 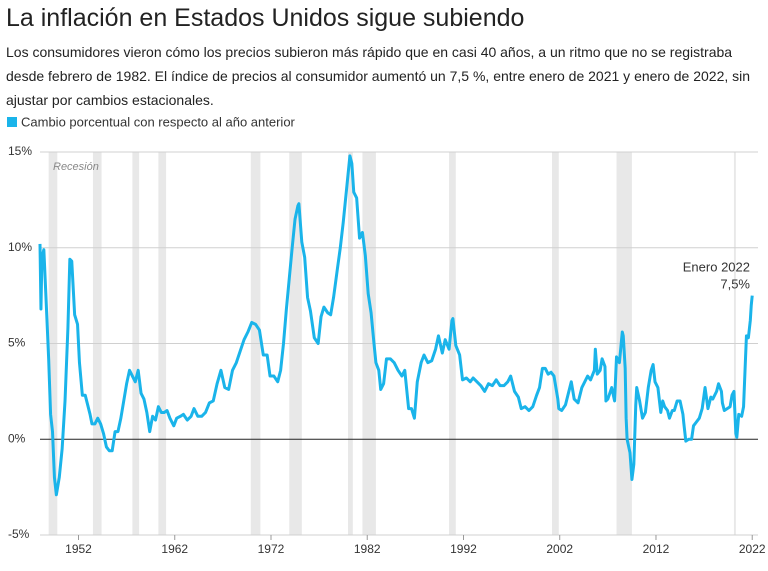 What do you see at coordinates (20, 247) in the screenshot?
I see `y-tick-label: 10%` at bounding box center [20, 247].